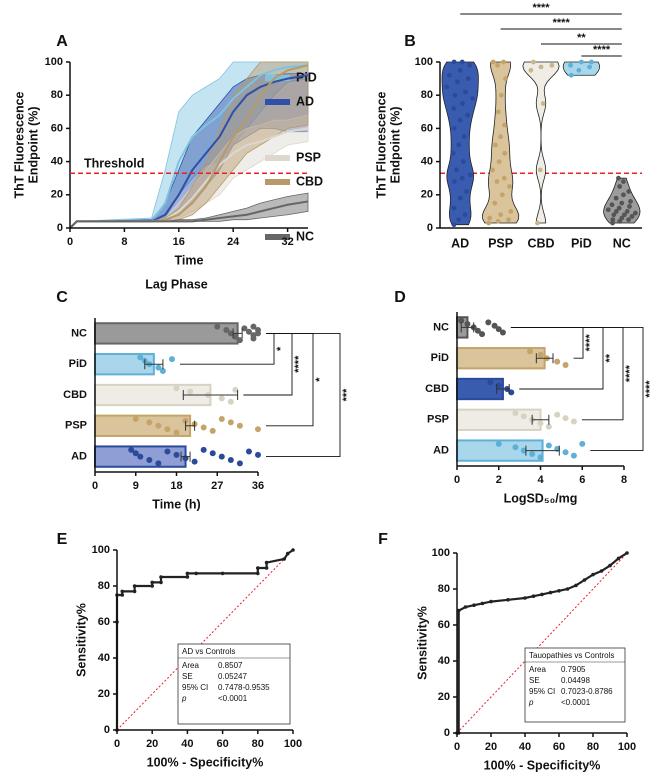 Image resolution: width=654 pixels, height=776 pixels. Describe the element at coordinates (305, 236) in the screenshot. I see `legend-label: NC` at that location.